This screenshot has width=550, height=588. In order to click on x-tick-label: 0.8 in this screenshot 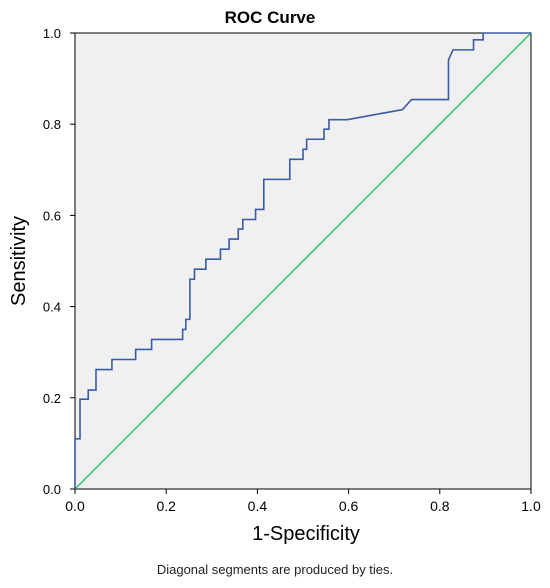, I will do `click(440, 506)`.